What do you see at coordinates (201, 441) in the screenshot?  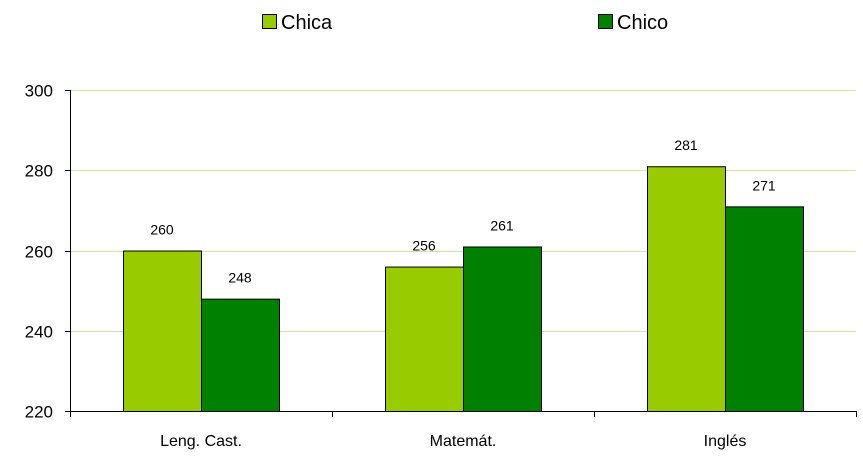 I see `category-label: Leng. Cast.` at bounding box center [201, 441].